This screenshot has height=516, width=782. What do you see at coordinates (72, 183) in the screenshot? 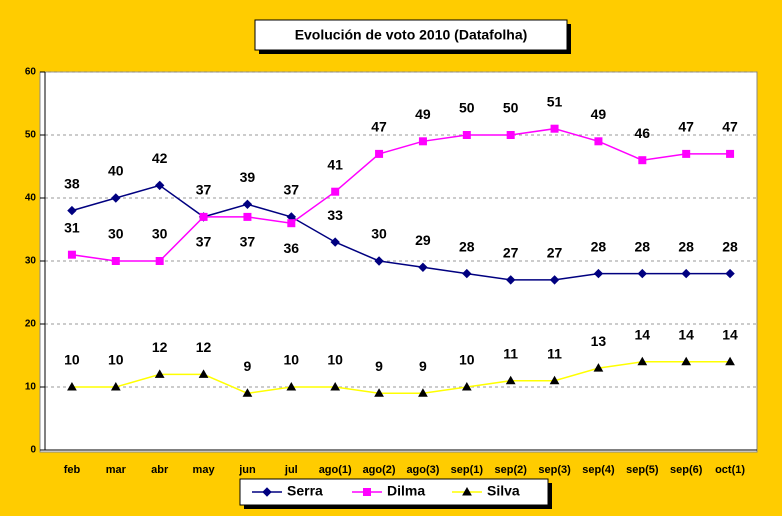
I see `data-label: 38` at bounding box center [72, 183].